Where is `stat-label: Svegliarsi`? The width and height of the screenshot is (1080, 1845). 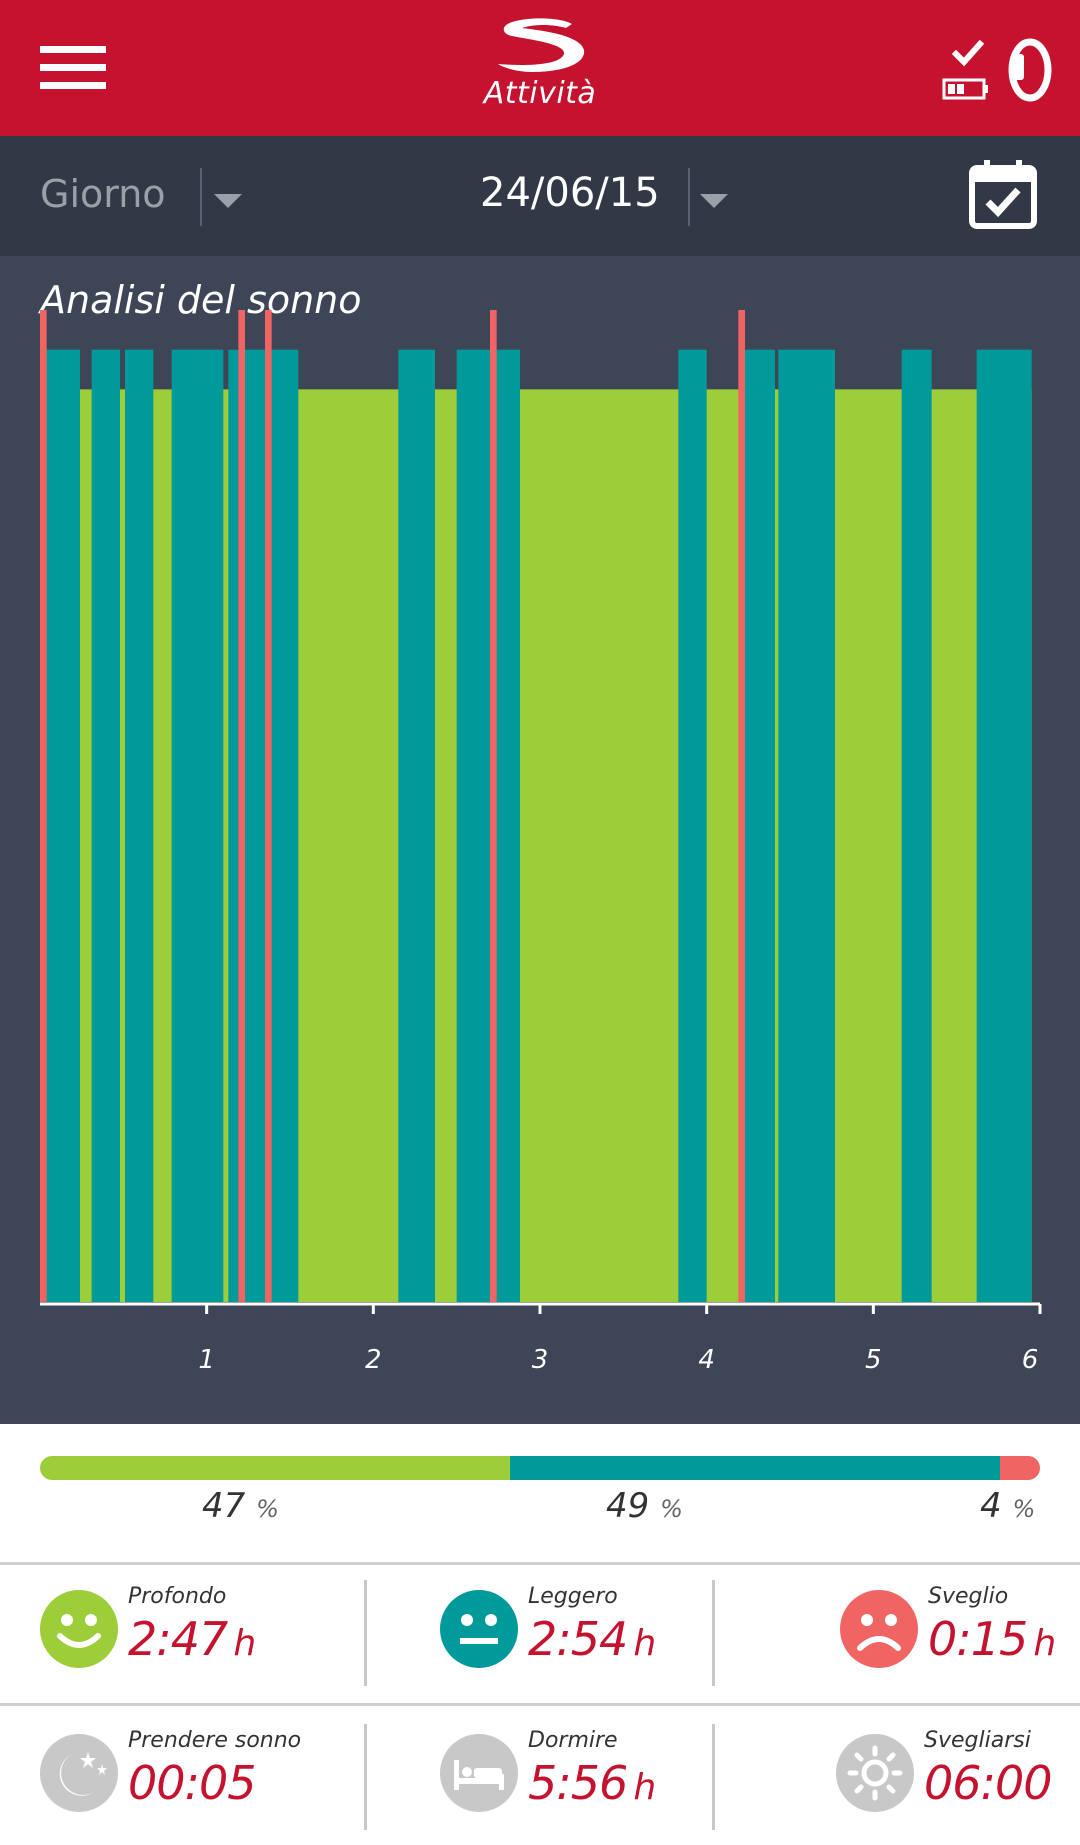 stat-label: Svegliarsi is located at coordinates (977, 1740).